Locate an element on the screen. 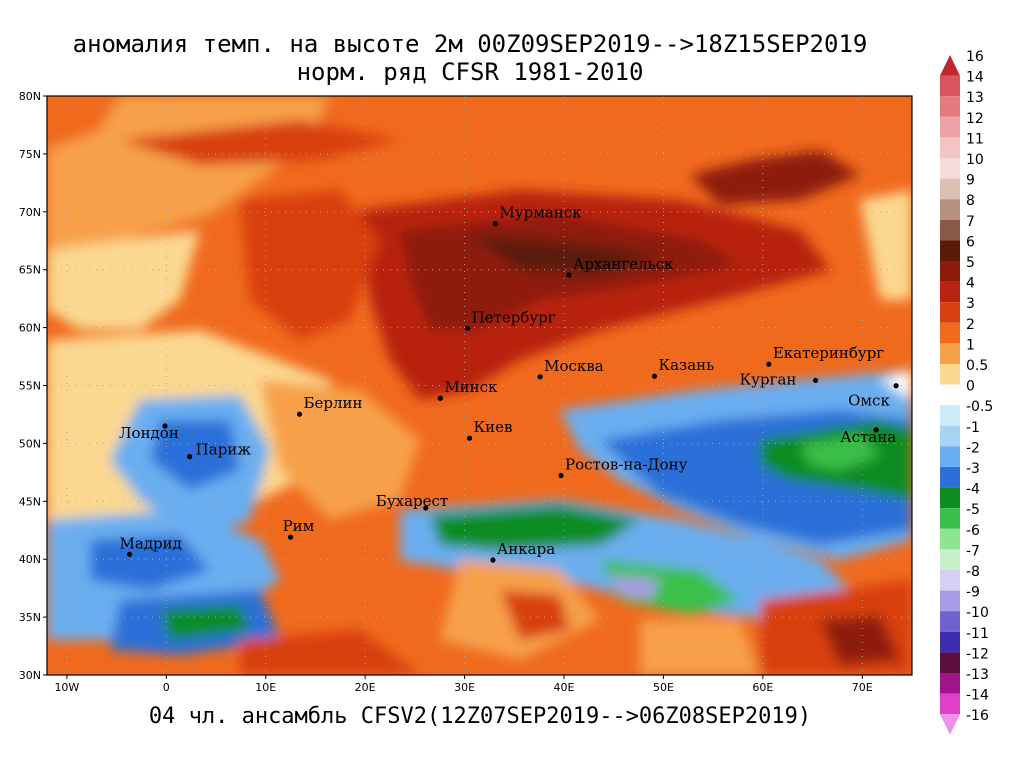 The height and width of the screenshot is (768, 1024). city-label: Лондон is located at coordinates (149, 433).